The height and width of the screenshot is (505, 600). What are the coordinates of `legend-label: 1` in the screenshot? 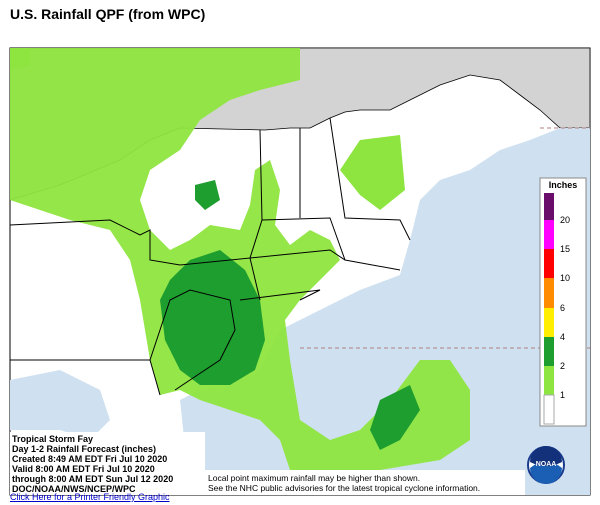 It's located at (562, 395).